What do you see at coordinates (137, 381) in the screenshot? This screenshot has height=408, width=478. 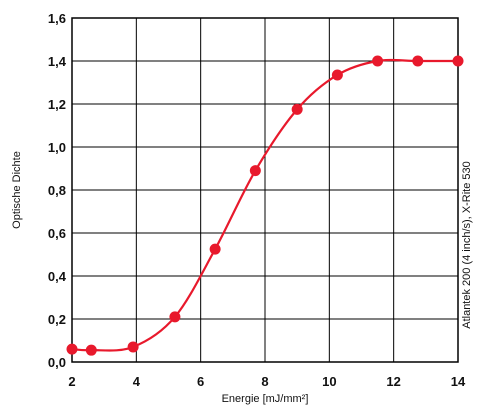 I see `x-tick-label: 4` at bounding box center [137, 381].